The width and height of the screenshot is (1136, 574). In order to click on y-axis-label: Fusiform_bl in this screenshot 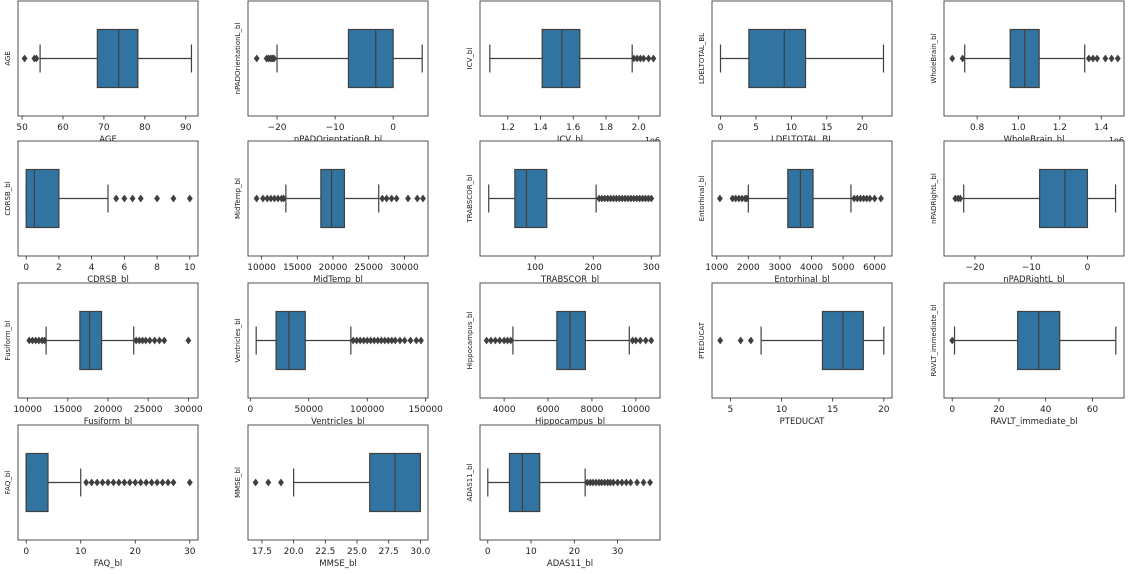, I will do `click(8, 341)`.